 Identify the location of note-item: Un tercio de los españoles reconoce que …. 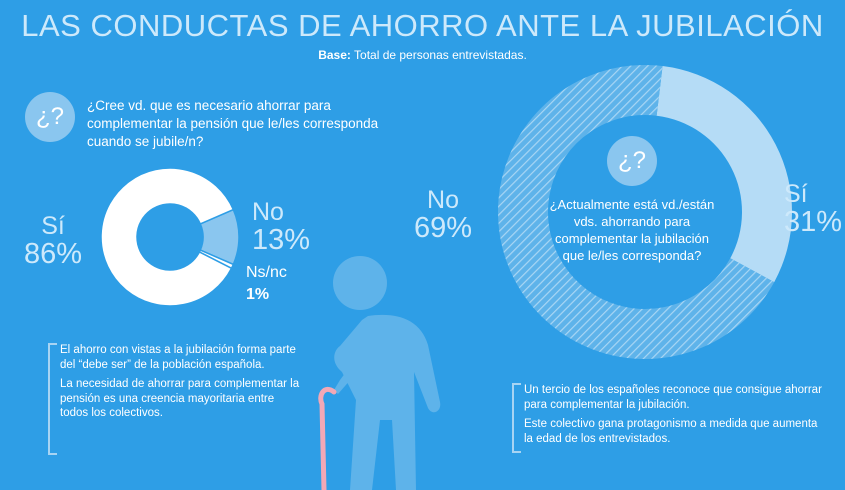
(673, 397).